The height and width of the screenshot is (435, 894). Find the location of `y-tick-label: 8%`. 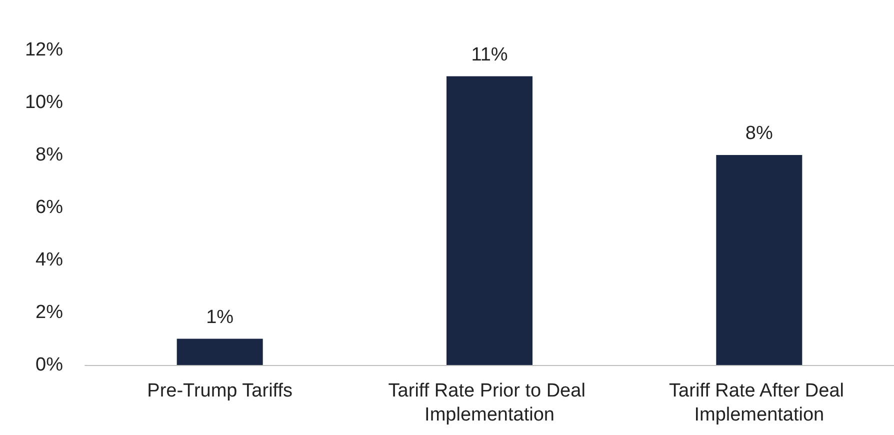

y-tick-label: 8% is located at coordinates (50, 155).